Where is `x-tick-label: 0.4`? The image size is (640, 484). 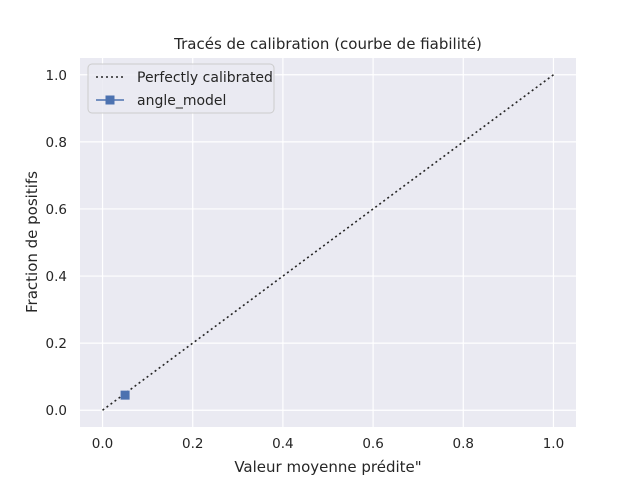 x-tick-label: 0.4 is located at coordinates (282, 444).